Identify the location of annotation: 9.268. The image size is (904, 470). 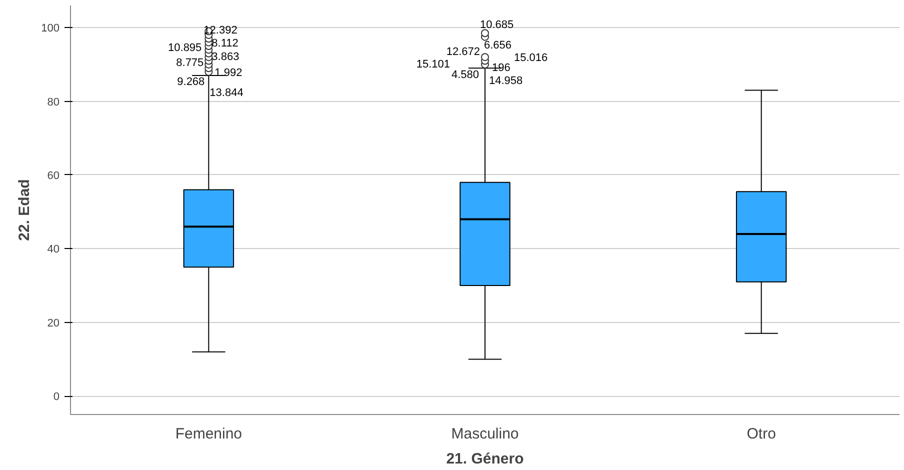
(191, 82).